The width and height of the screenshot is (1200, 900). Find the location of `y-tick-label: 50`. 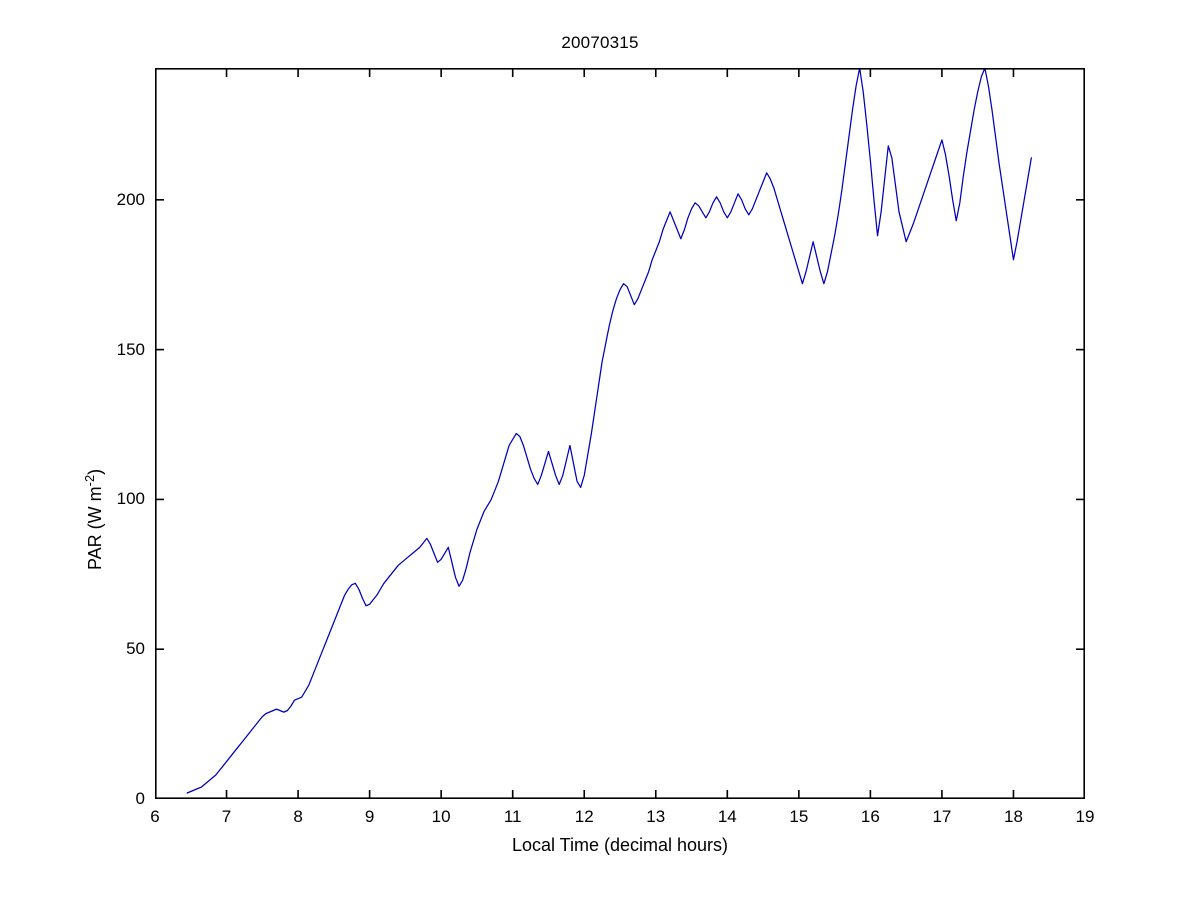

y-tick-label: 50 is located at coordinates (135, 649).